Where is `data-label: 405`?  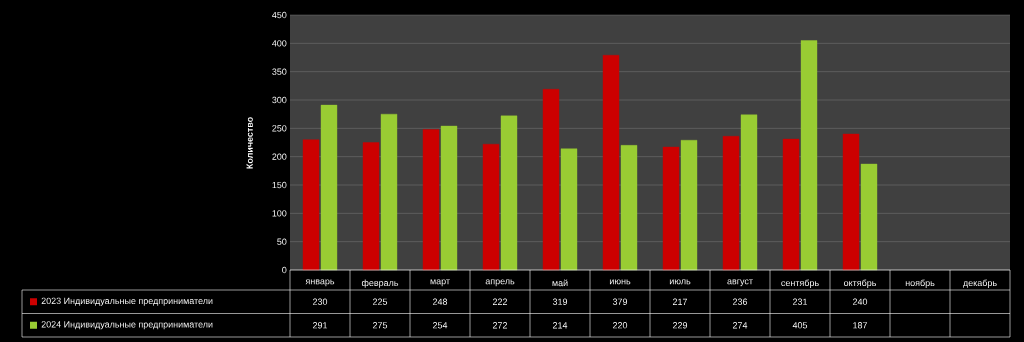
data-label: 405 is located at coordinates (800, 325).